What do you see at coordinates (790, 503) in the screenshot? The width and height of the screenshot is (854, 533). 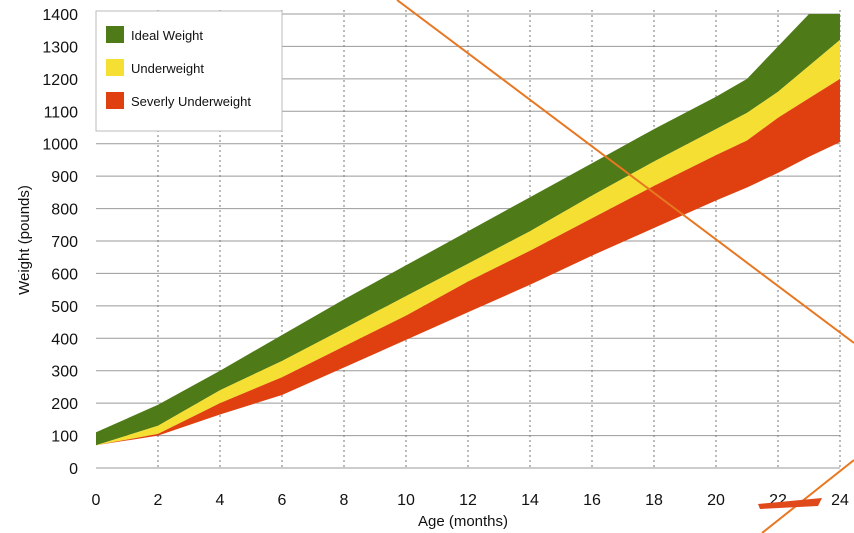 I see `annotation-mark` at bounding box center [790, 503].